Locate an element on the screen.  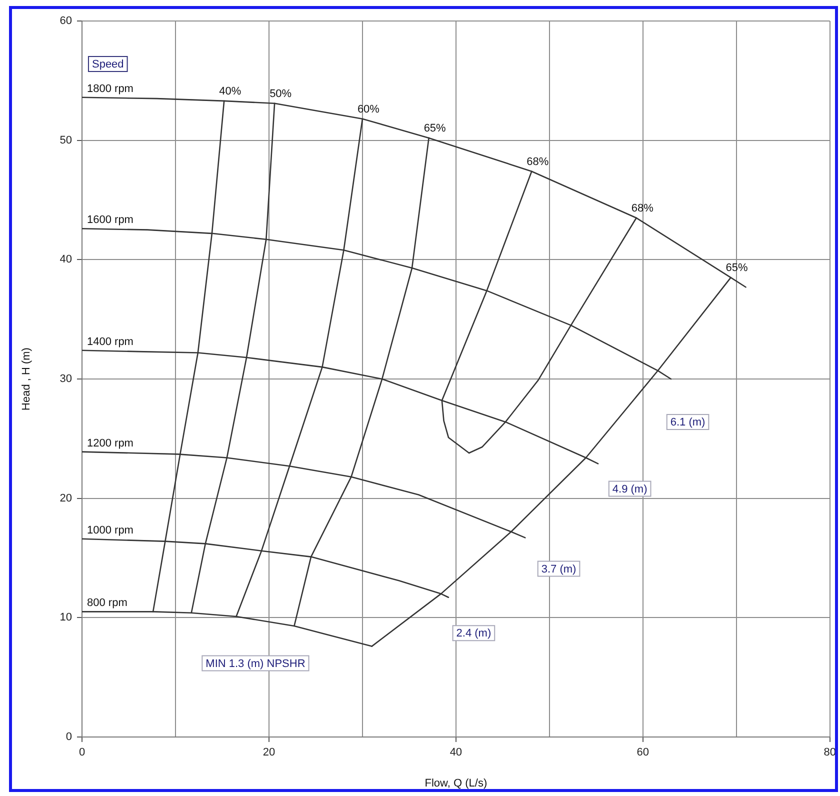
series-label: 60% is located at coordinates (368, 109).